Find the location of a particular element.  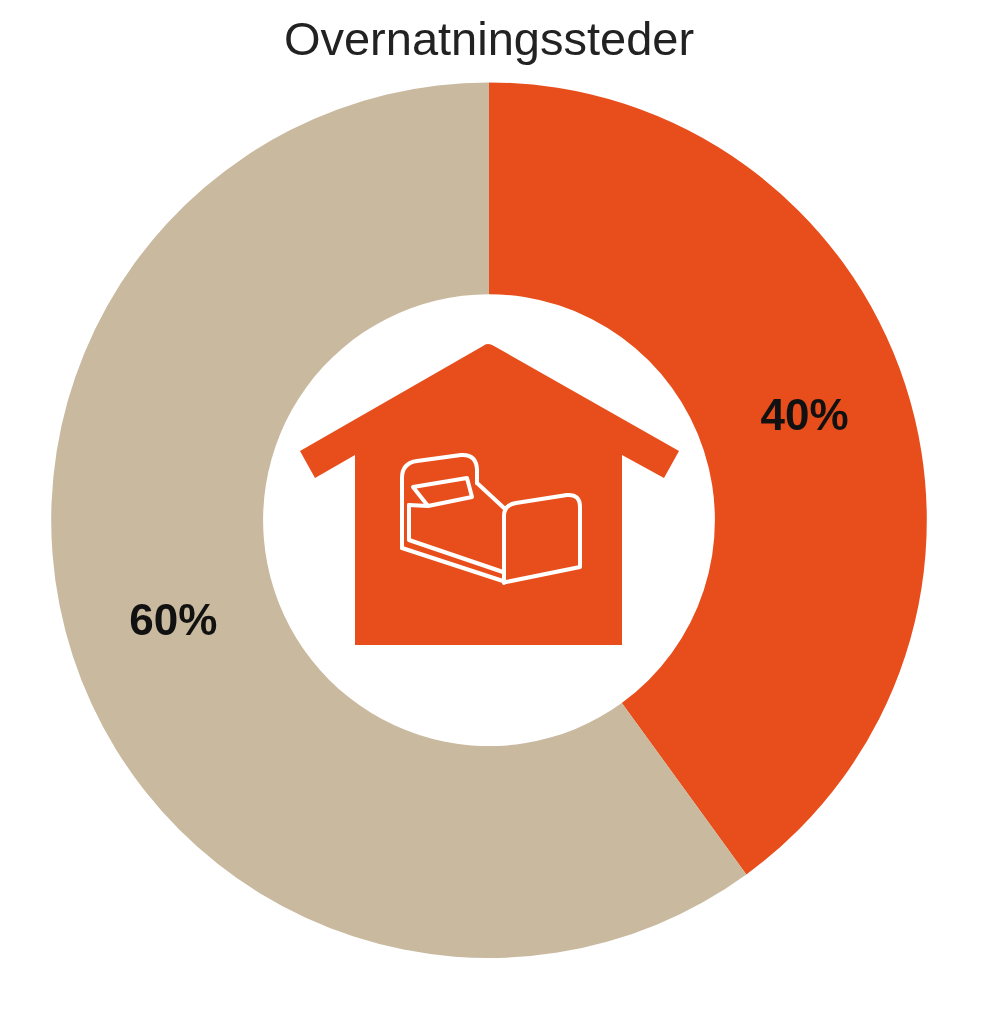

chart-title: Overnatningssteder is located at coordinates (489, 39).